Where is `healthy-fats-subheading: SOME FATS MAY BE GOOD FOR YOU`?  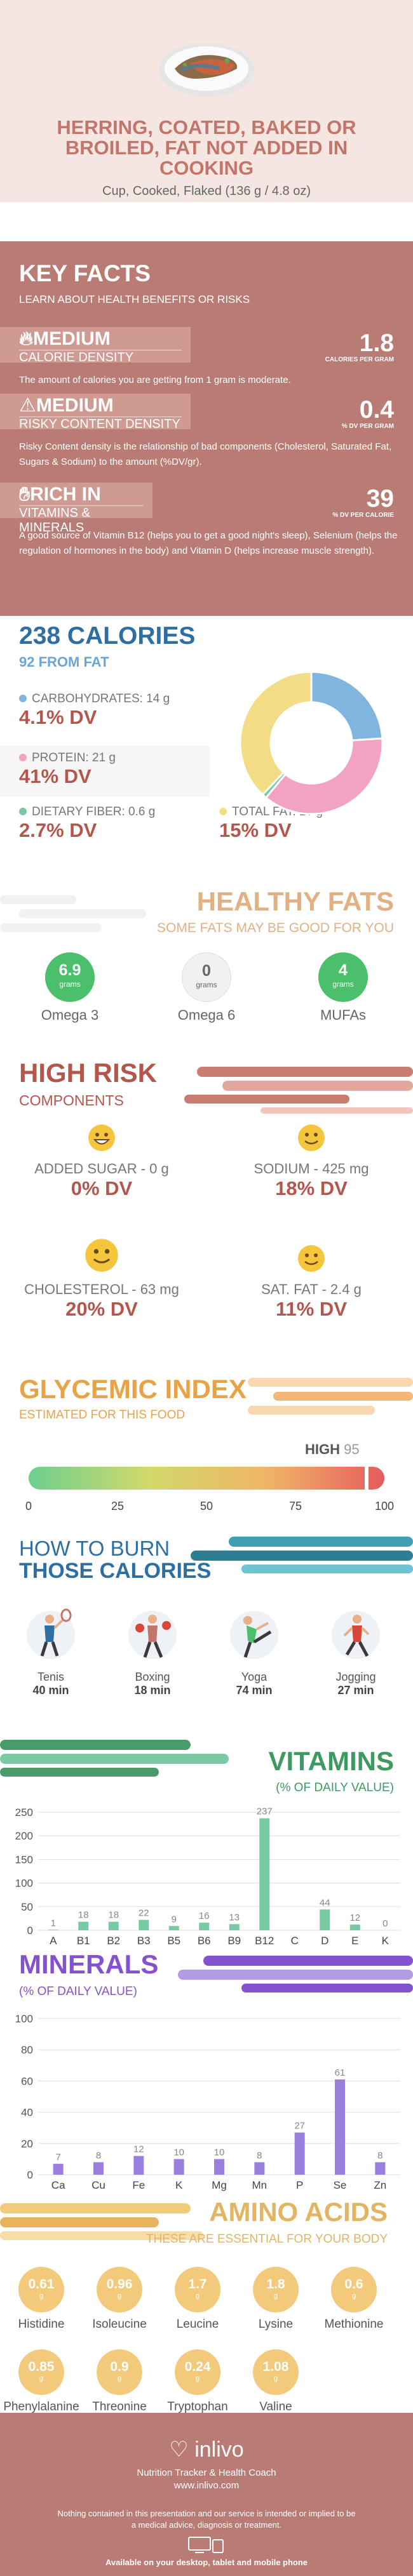
healthy-fats-subheading: SOME FATS MAY BE GOOD FOR YOU is located at coordinates (275, 928).